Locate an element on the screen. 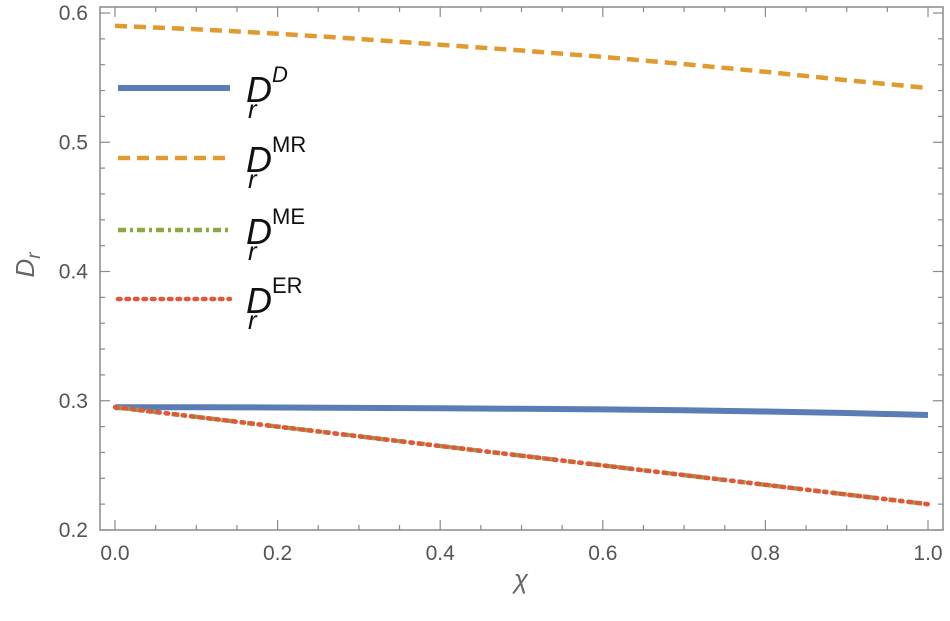 The image size is (950, 621). x-tick-label: 0.6 is located at coordinates (602, 553).